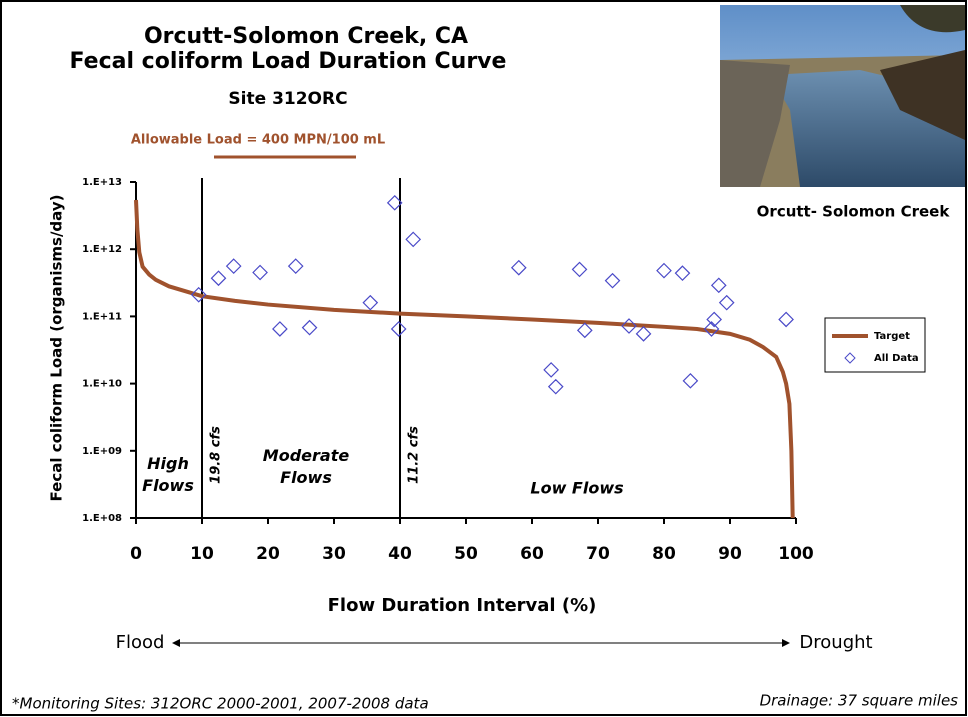 The width and height of the screenshot is (968, 717). I want to click on x-tick-label: 0, so click(136, 554).